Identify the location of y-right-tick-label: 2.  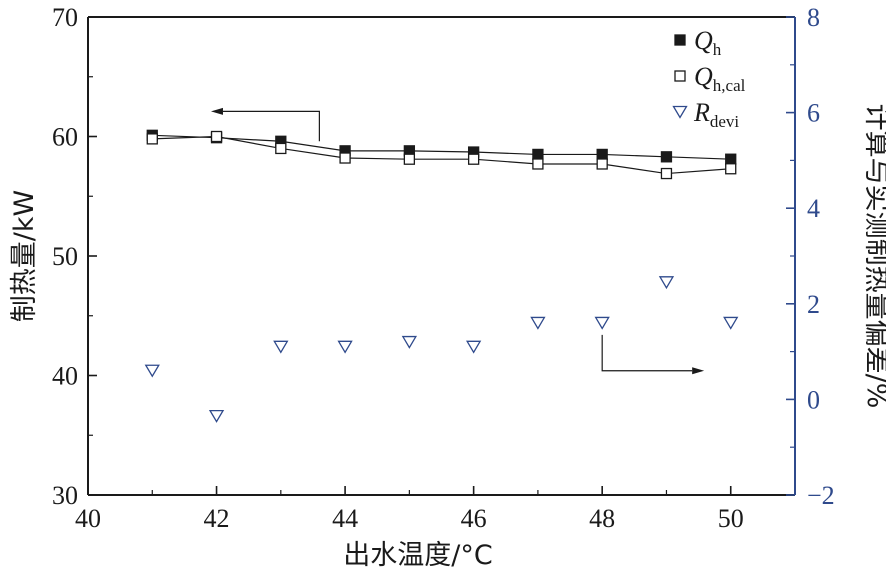
(813, 304).